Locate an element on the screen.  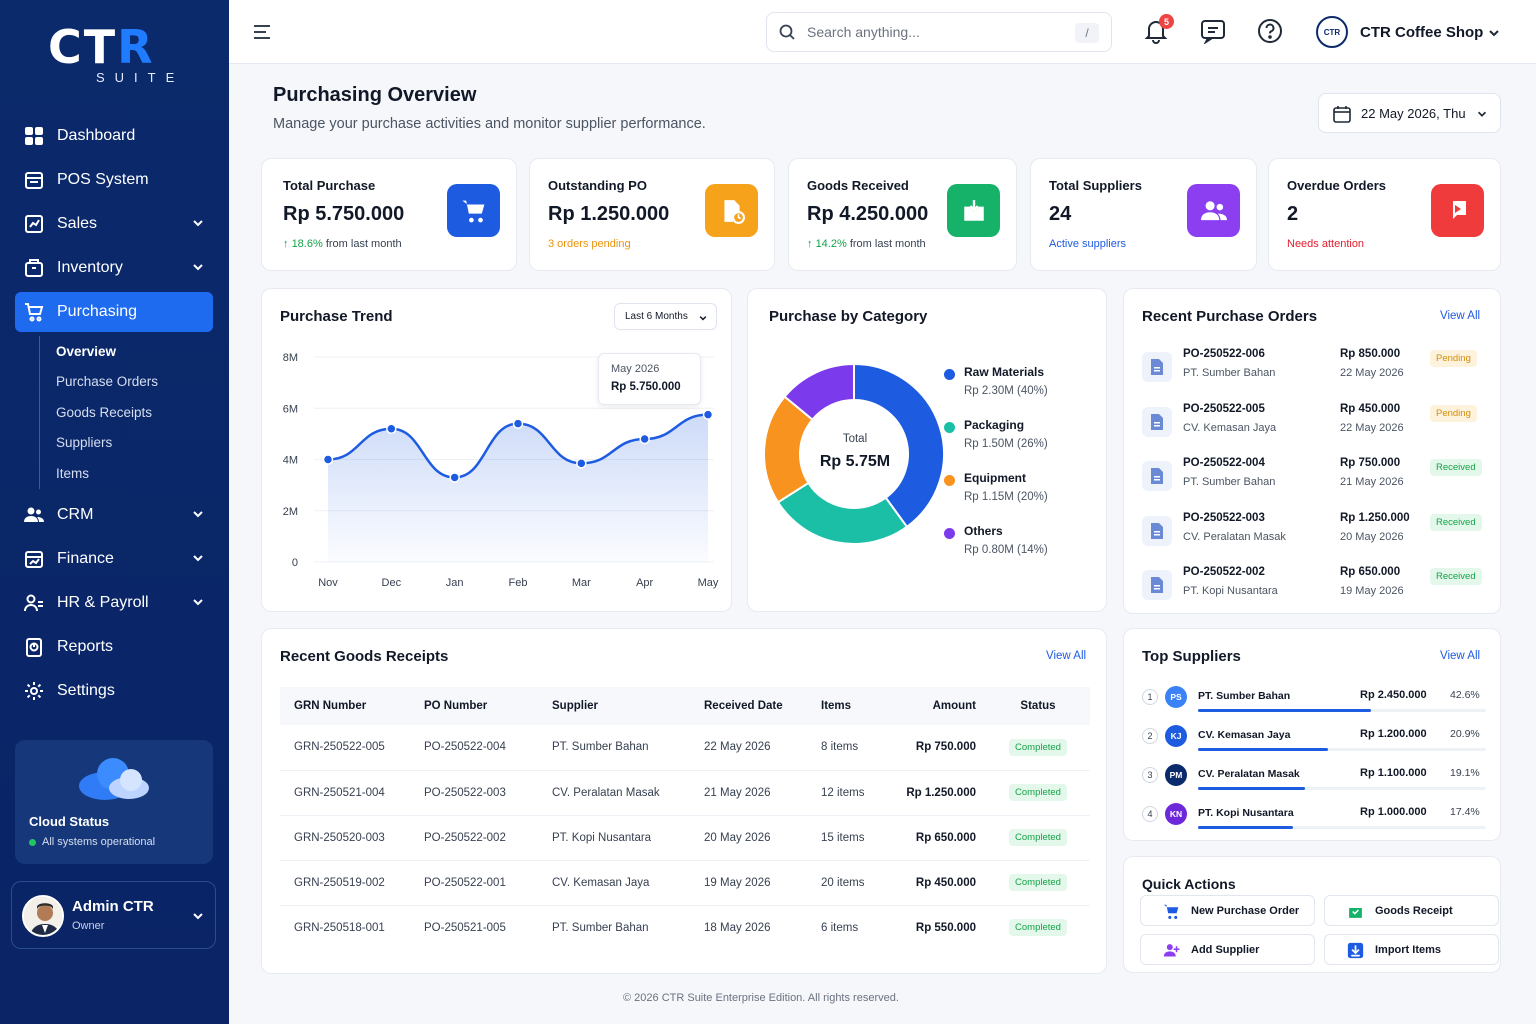
amount: Rp 550.000 is located at coordinates (945, 927).